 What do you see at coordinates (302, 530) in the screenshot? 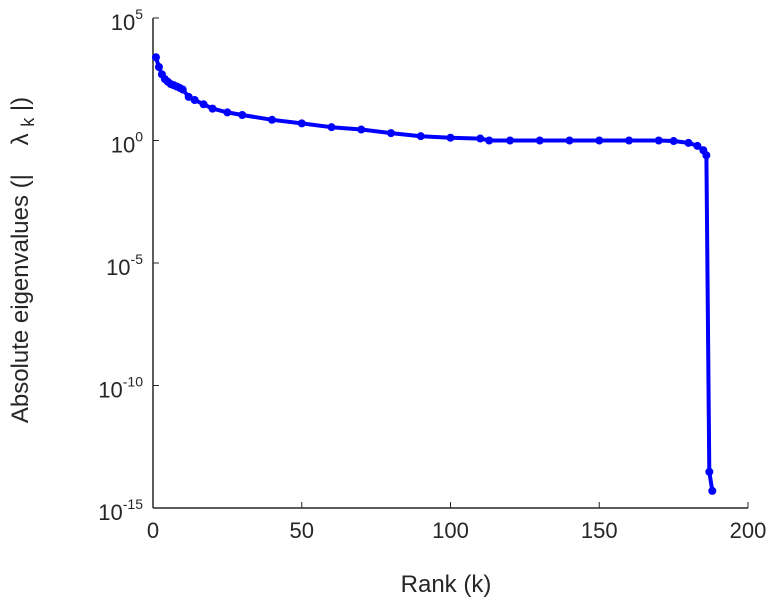
I see `x-tick-label: 50` at bounding box center [302, 530].